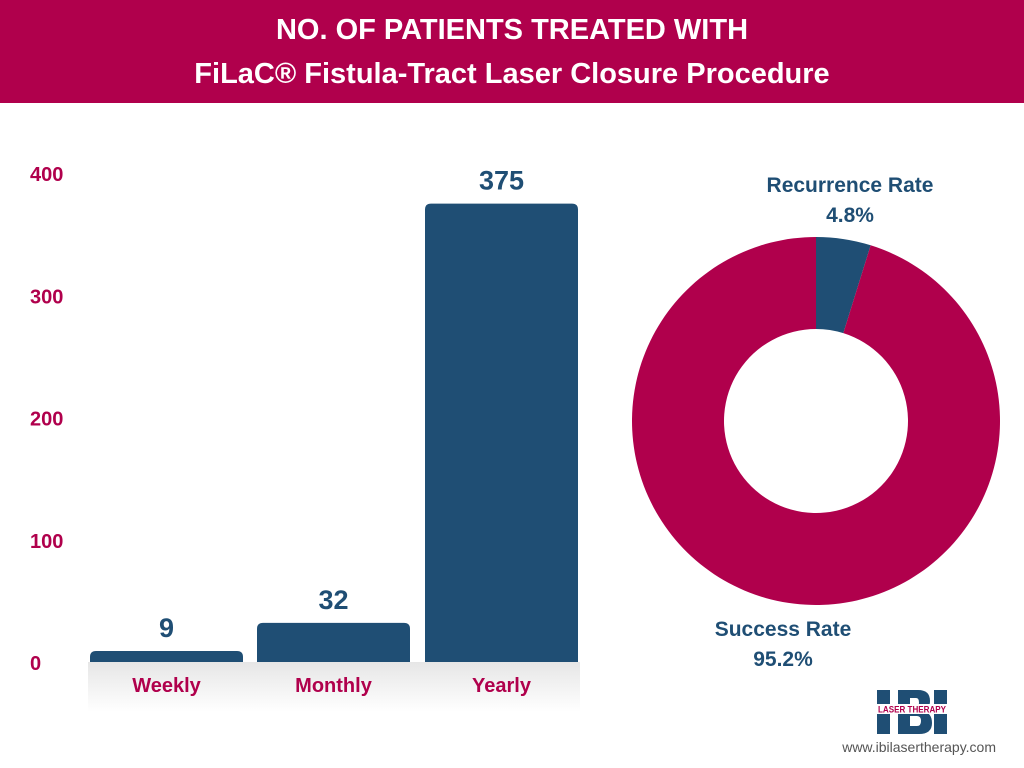 This screenshot has width=1024, height=768. What do you see at coordinates (843, 285) in the screenshot?
I see `slice-recurrence-rate` at bounding box center [843, 285].